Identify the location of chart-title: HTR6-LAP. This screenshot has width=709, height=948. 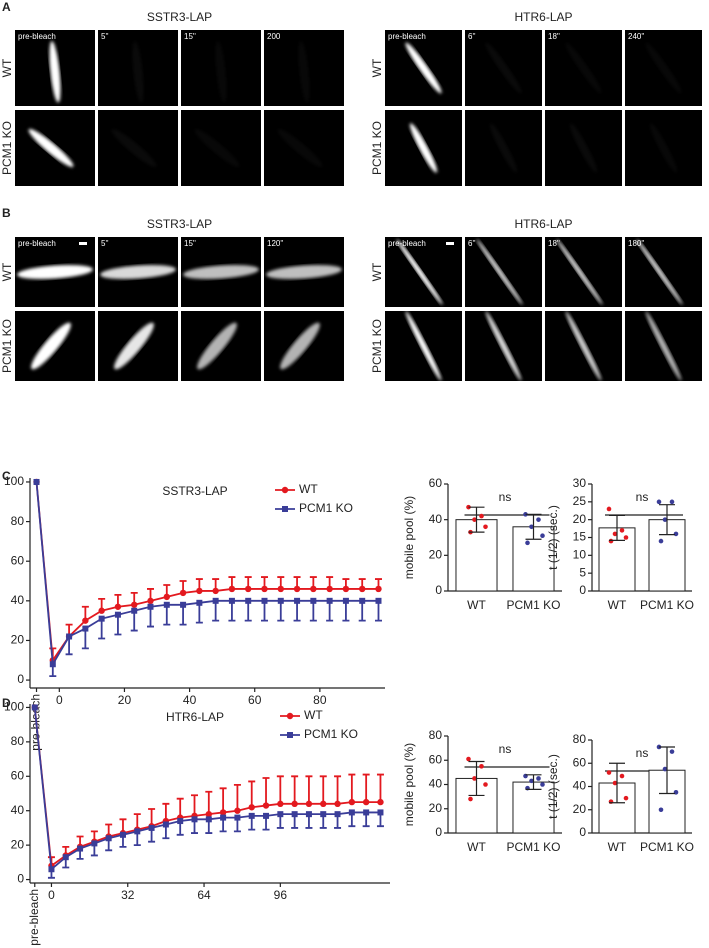
(195, 717).